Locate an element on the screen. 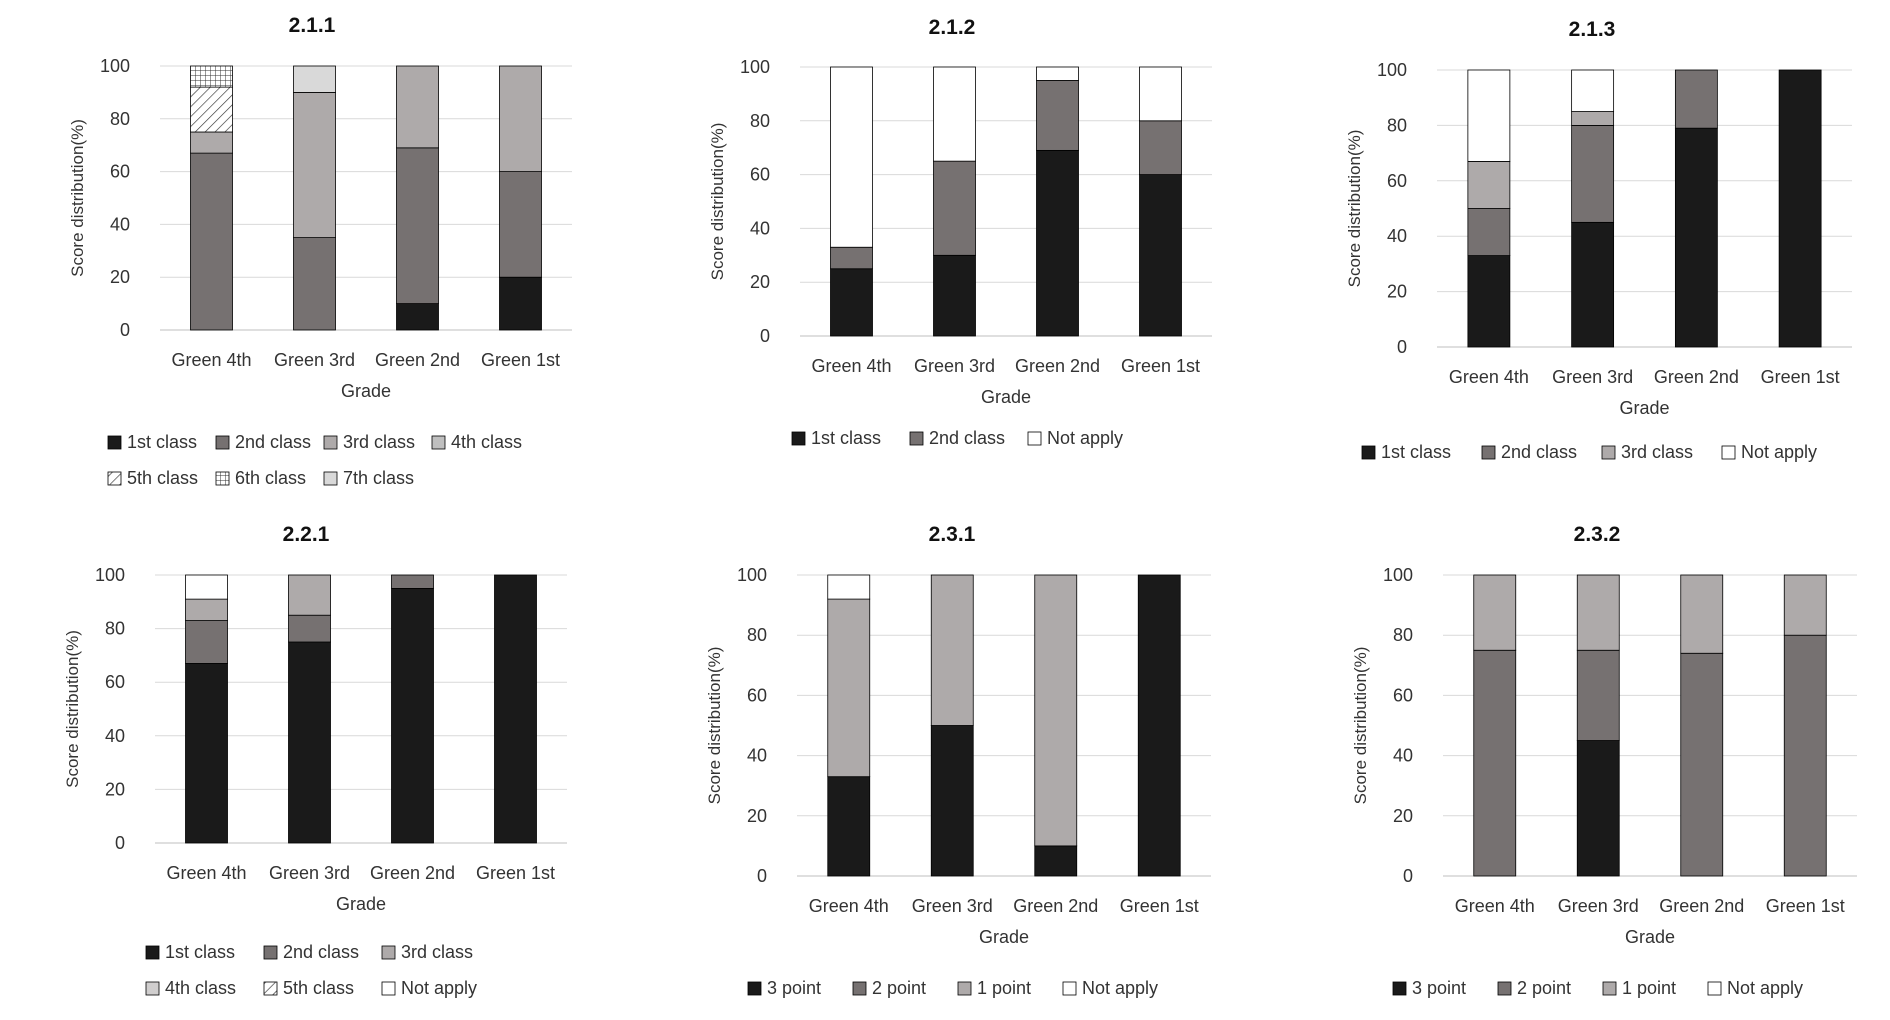 This screenshot has width=1890, height=1020. legend: 1st class 2nd class 3rd class Not apply is located at coordinates (1589, 452).